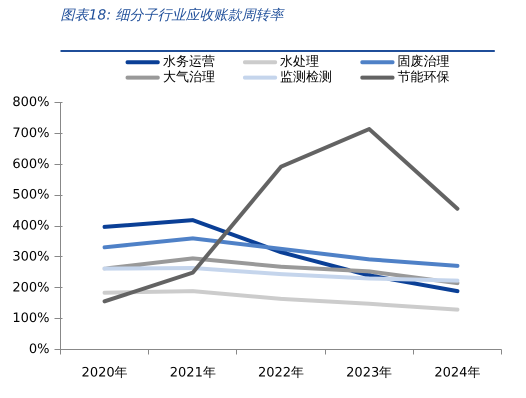  Describe the element at coordinates (188, 78) in the screenshot. I see `legend-label: 大气治理` at that location.